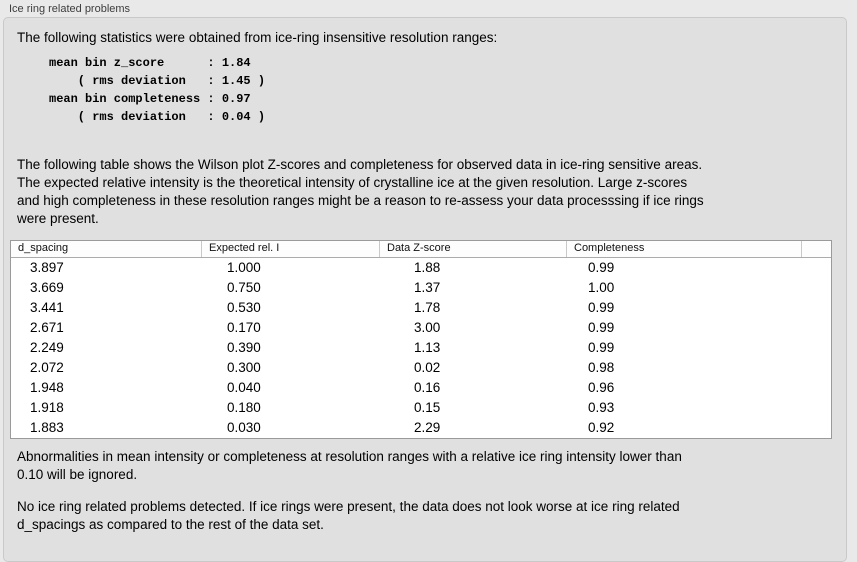 The width and height of the screenshot is (857, 562). Describe the element at coordinates (601, 427) in the screenshot. I see `cell-completeness: 0.92` at that location.